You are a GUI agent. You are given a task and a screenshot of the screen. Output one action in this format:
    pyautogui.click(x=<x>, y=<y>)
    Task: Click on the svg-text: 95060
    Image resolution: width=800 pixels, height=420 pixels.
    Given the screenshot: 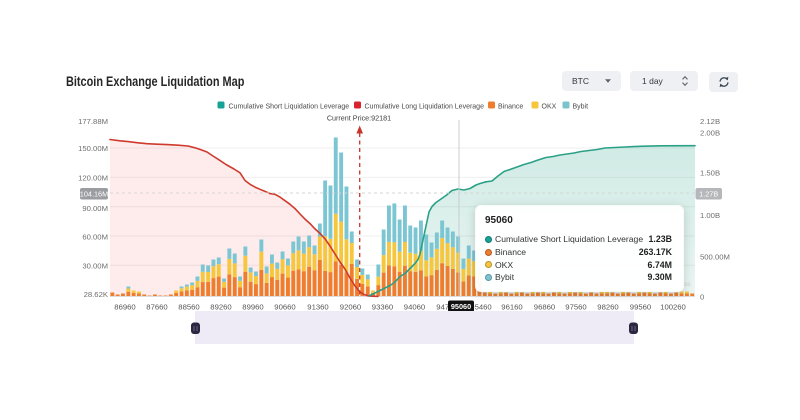 What is the action you would take?
    pyautogui.click(x=461, y=306)
    